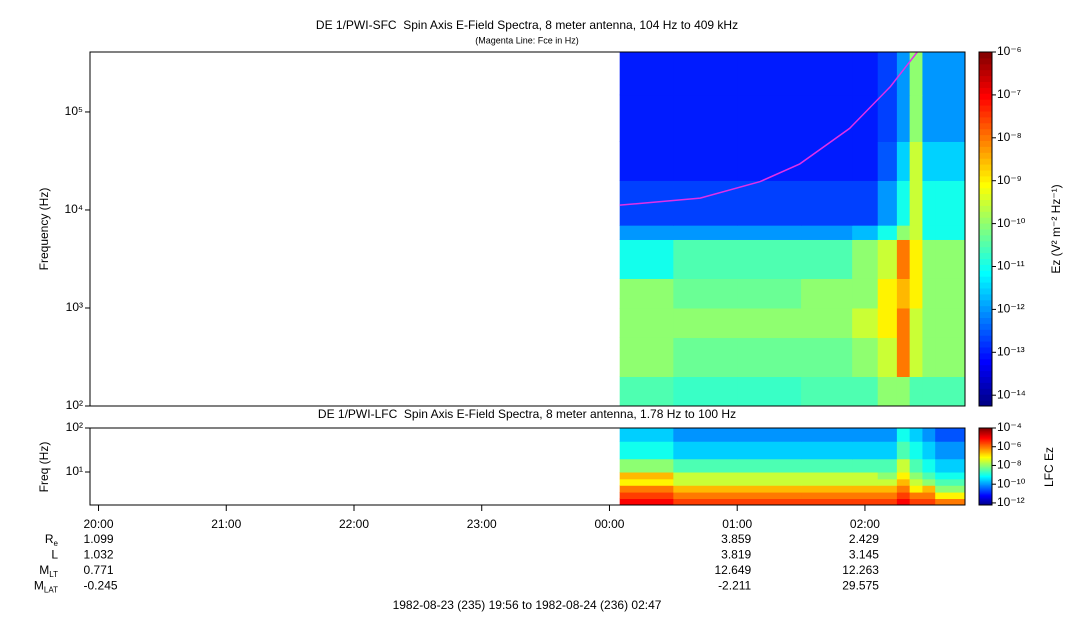 The width and height of the screenshot is (1083, 620). What do you see at coordinates (54, 555) in the screenshot?
I see `ephemeris-label: L` at bounding box center [54, 555].